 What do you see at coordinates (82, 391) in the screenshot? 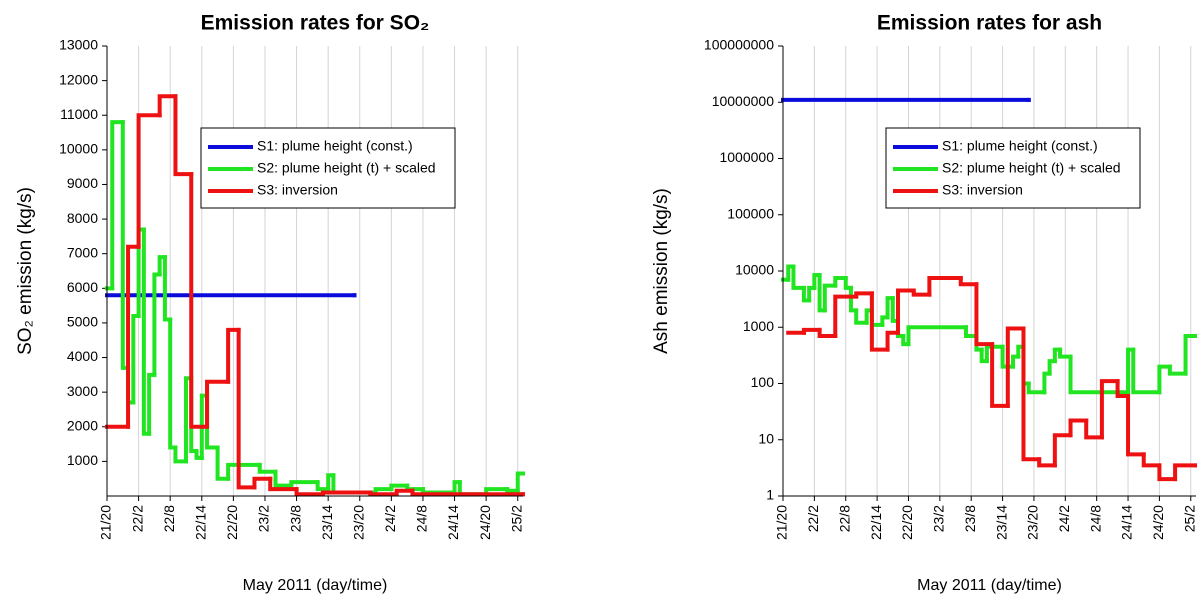
I see `y-tick-label: 3000` at bounding box center [82, 391].